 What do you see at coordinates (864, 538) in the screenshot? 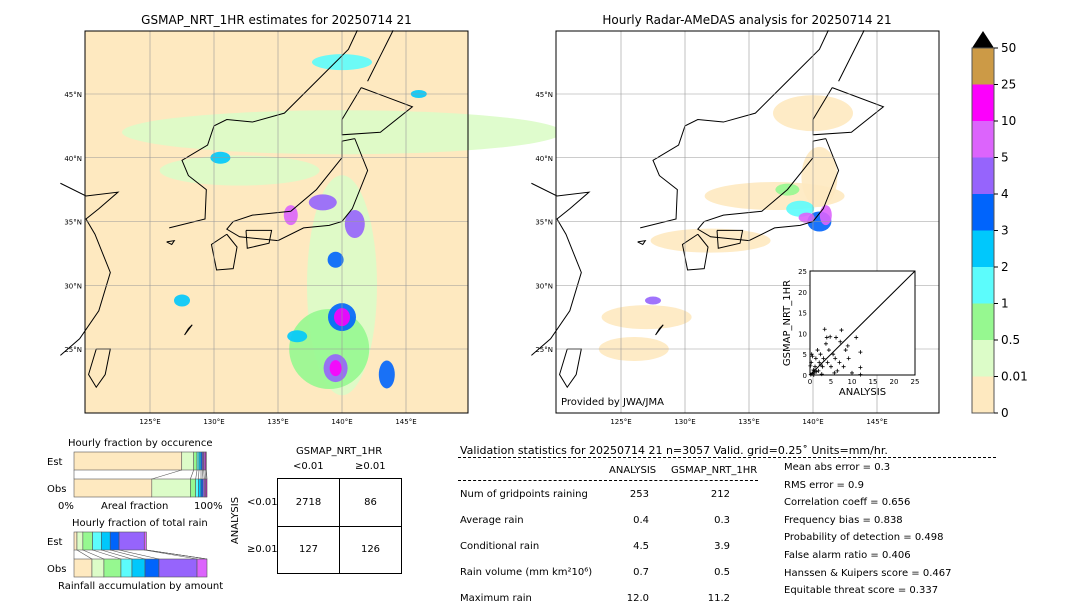
I see `score-item: Probability of detection = 0.498` at bounding box center [864, 538].